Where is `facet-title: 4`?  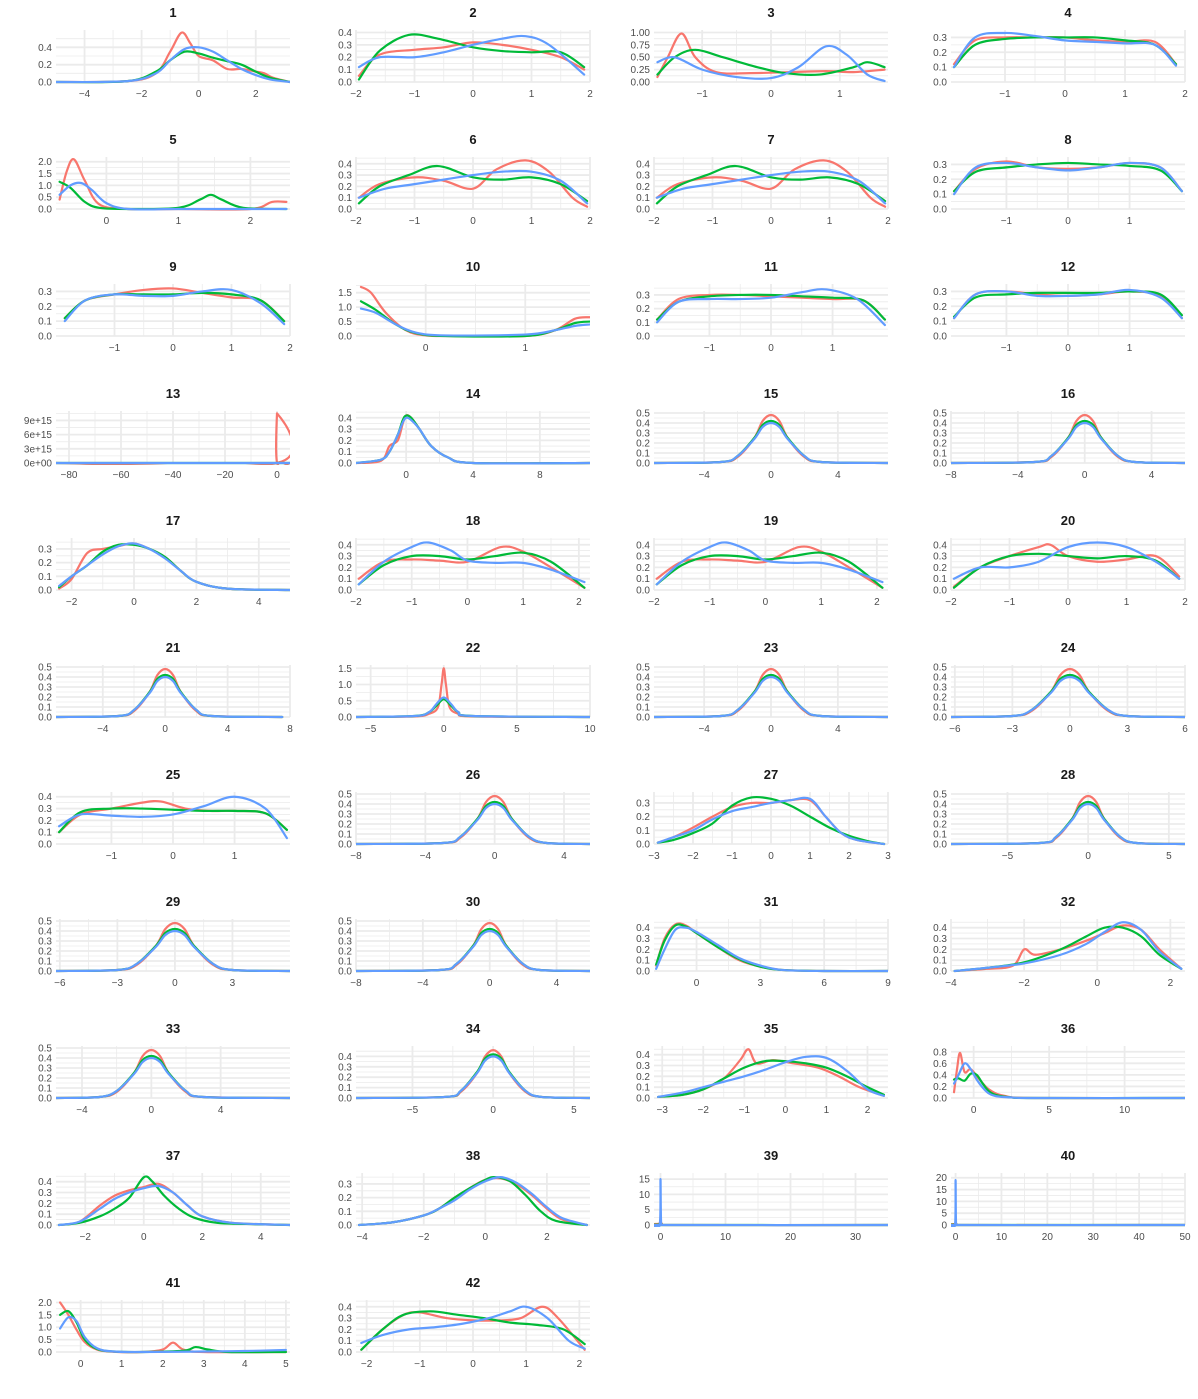 facet-title: 4 is located at coordinates (1068, 12).